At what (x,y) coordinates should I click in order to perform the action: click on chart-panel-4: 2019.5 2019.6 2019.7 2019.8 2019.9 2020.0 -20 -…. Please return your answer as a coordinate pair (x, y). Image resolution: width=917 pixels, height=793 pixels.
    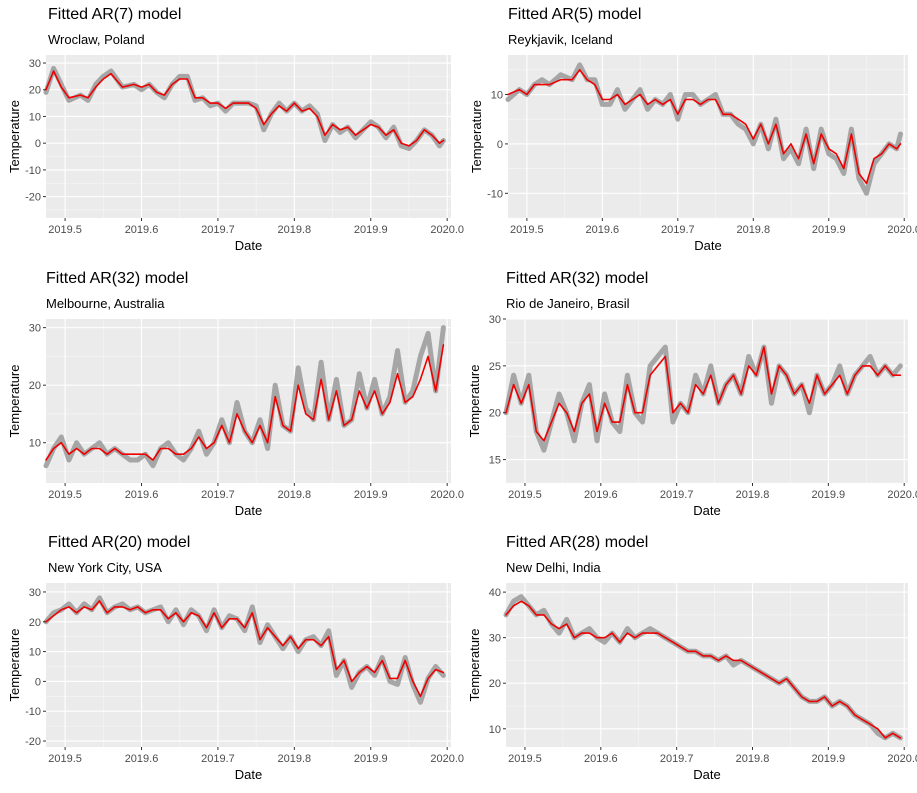
    Looking at the image, I should click on (235, 682).